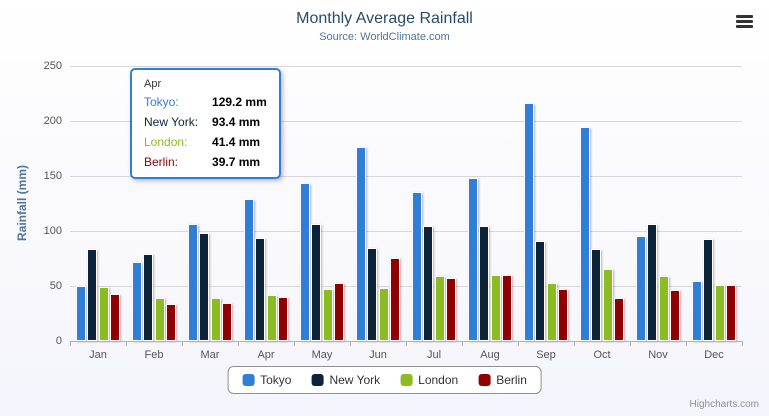  Describe the element at coordinates (384, 18) in the screenshot. I see `chart-title: Monthly Average Rainfall` at that location.